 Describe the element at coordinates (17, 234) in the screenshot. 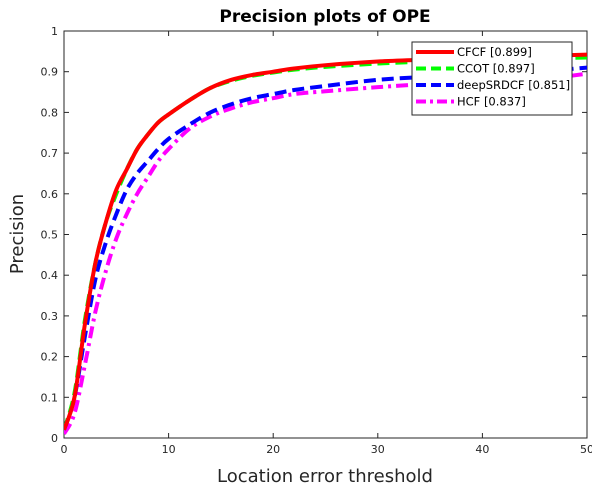

I see `y-axis-label: Precision` at that location.